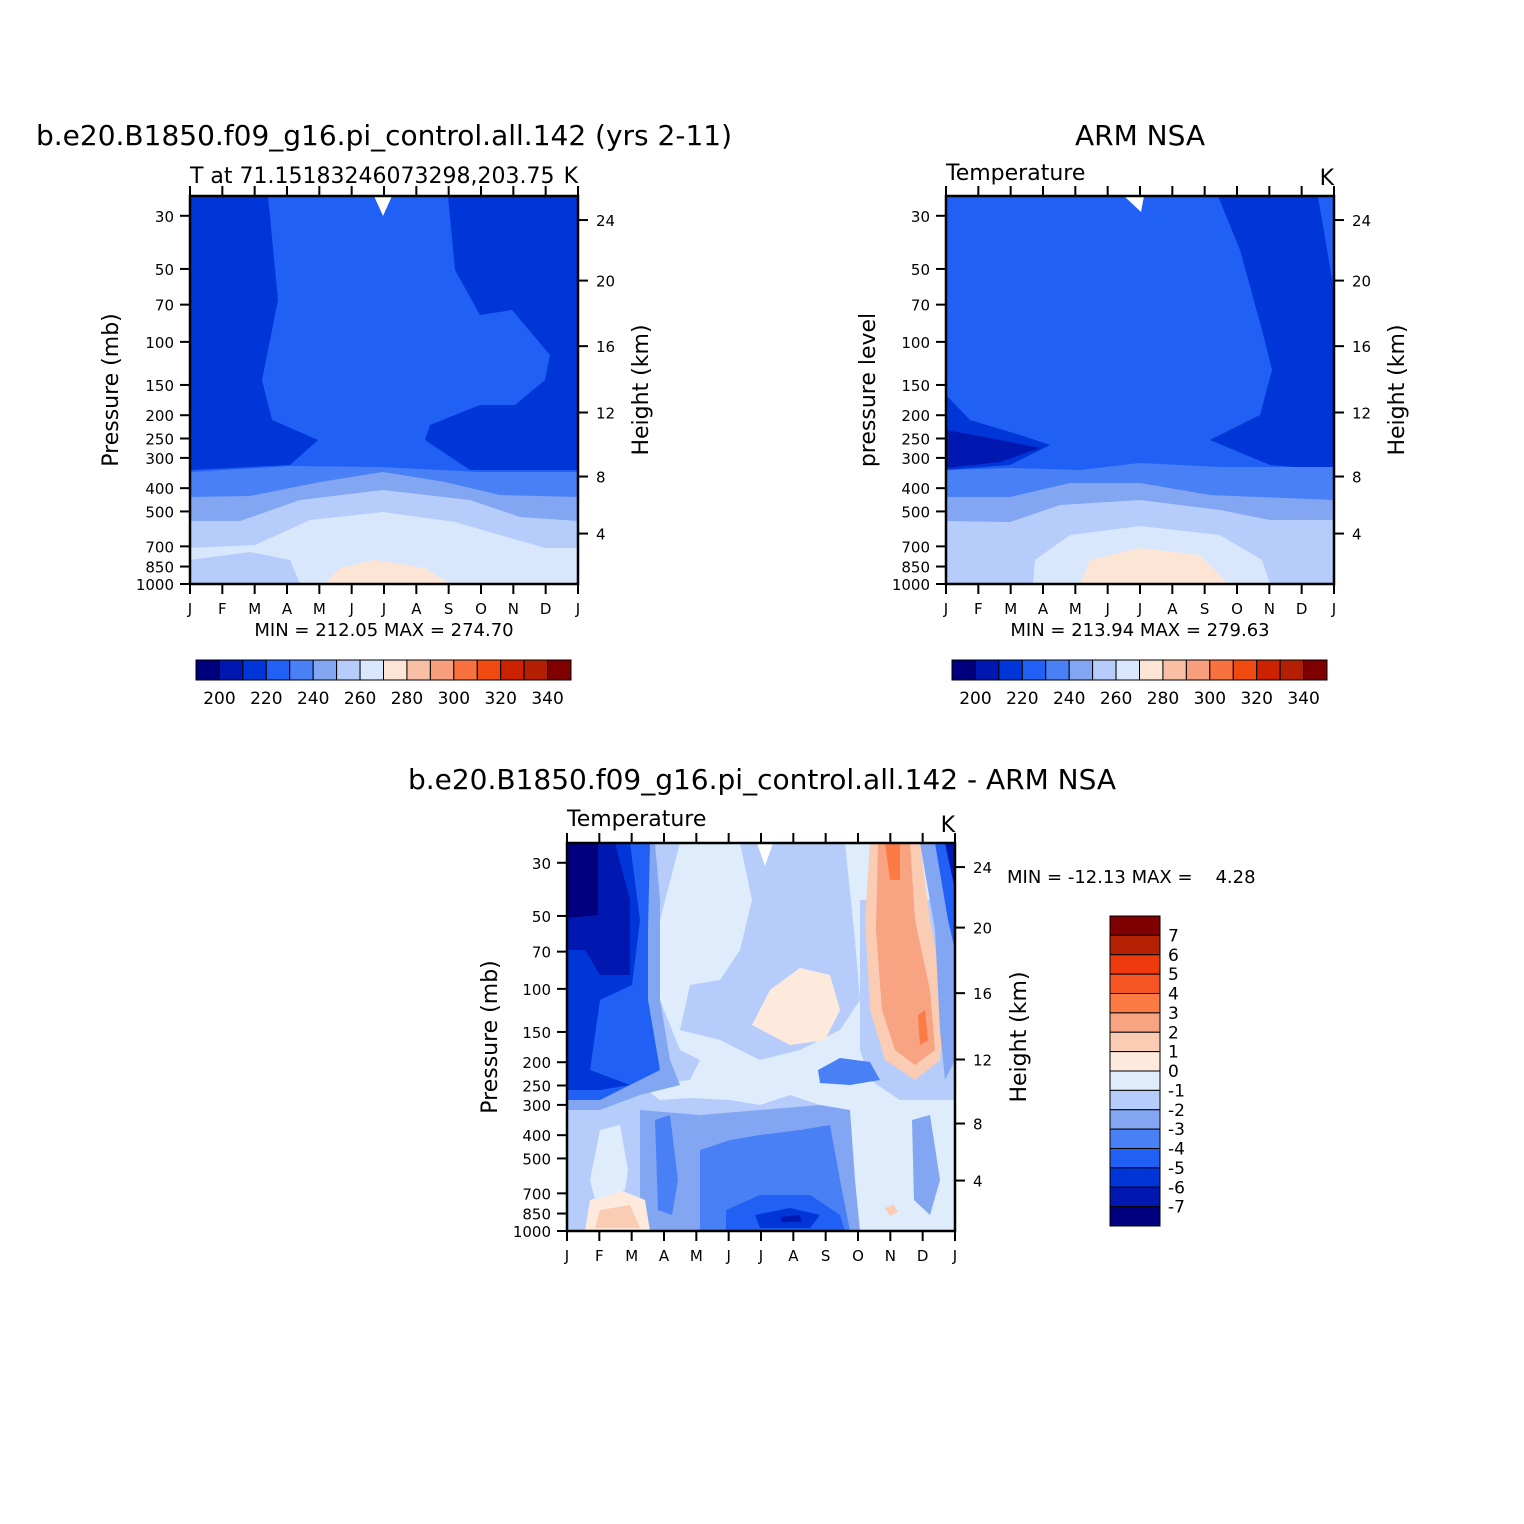 This screenshot has width=1524, height=1524. Describe the element at coordinates (1173, 936) in the screenshot. I see `colorbar-label: 7` at that location.